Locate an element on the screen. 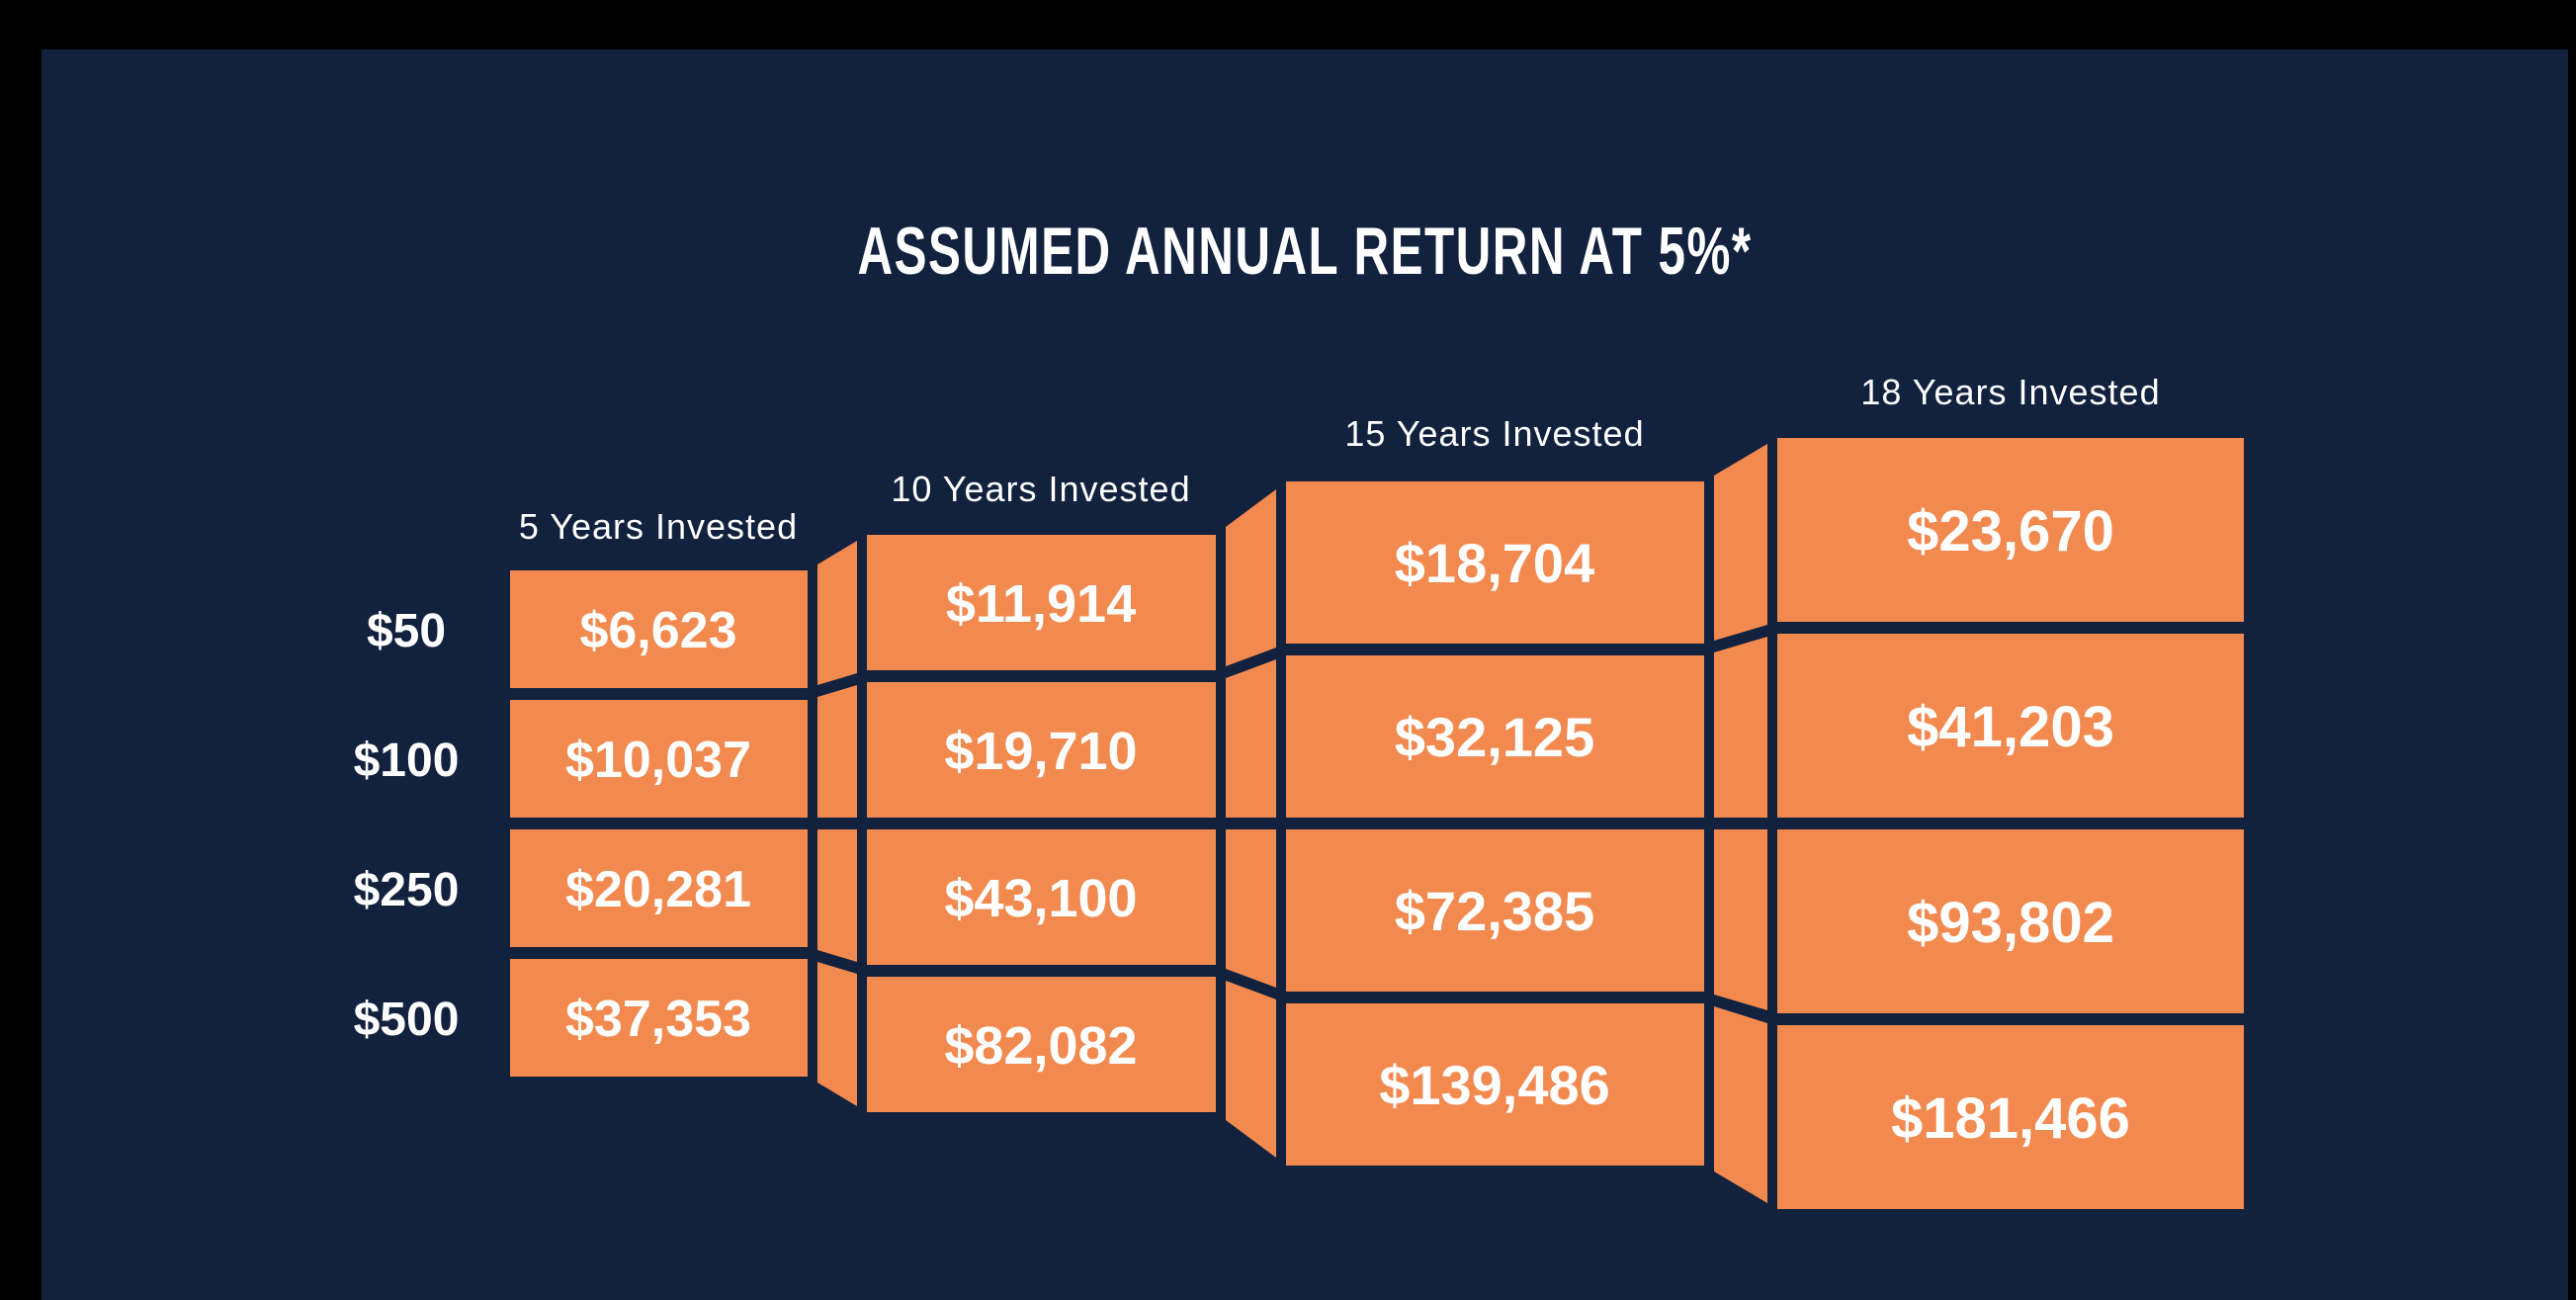 The height and width of the screenshot is (1300, 2576). value-box-row4-col3 is located at coordinates (1495, 1084).